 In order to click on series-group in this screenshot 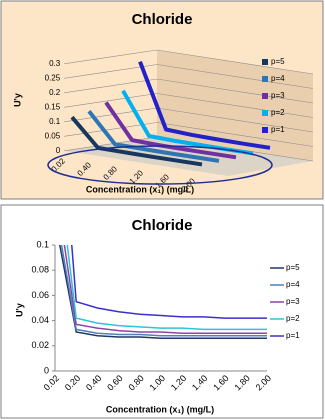, I will do `click(163, 292)`.